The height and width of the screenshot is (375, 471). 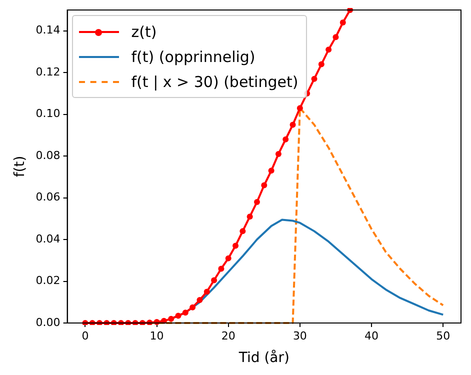 What do you see at coordinates (144, 31) in the screenshot?
I see `legend-label: z(t)` at bounding box center [144, 31].